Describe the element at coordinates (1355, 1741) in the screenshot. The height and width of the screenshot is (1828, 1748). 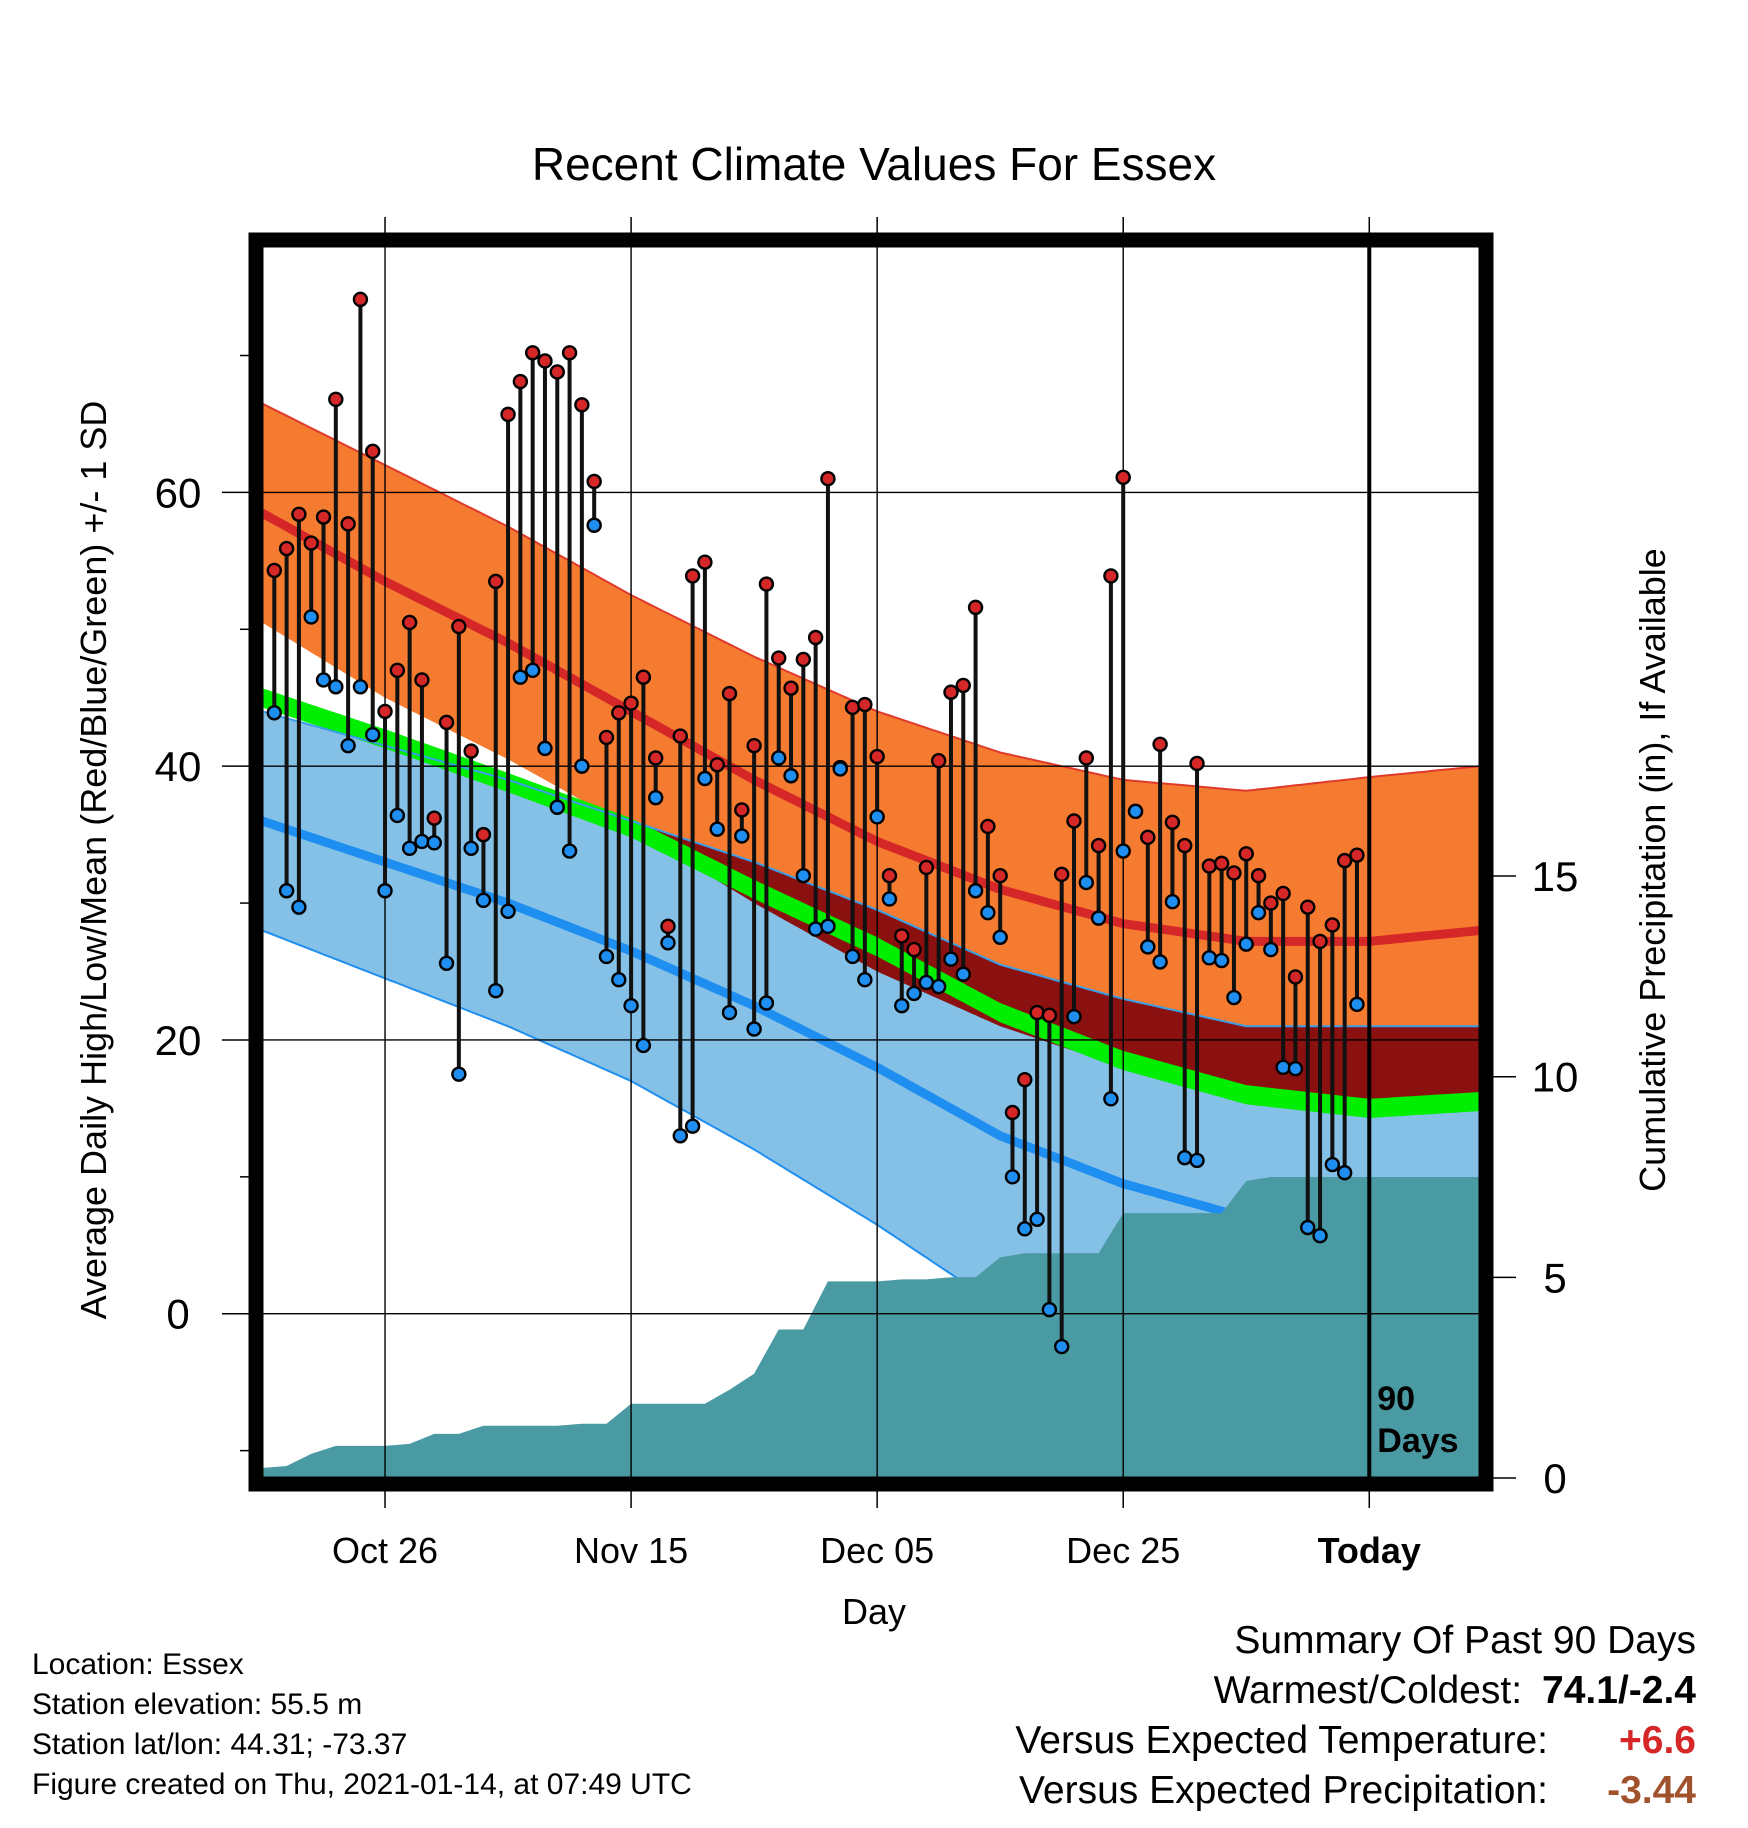
I see `summary-temp-row: Versus Expected Temperature: +6.6` at that location.